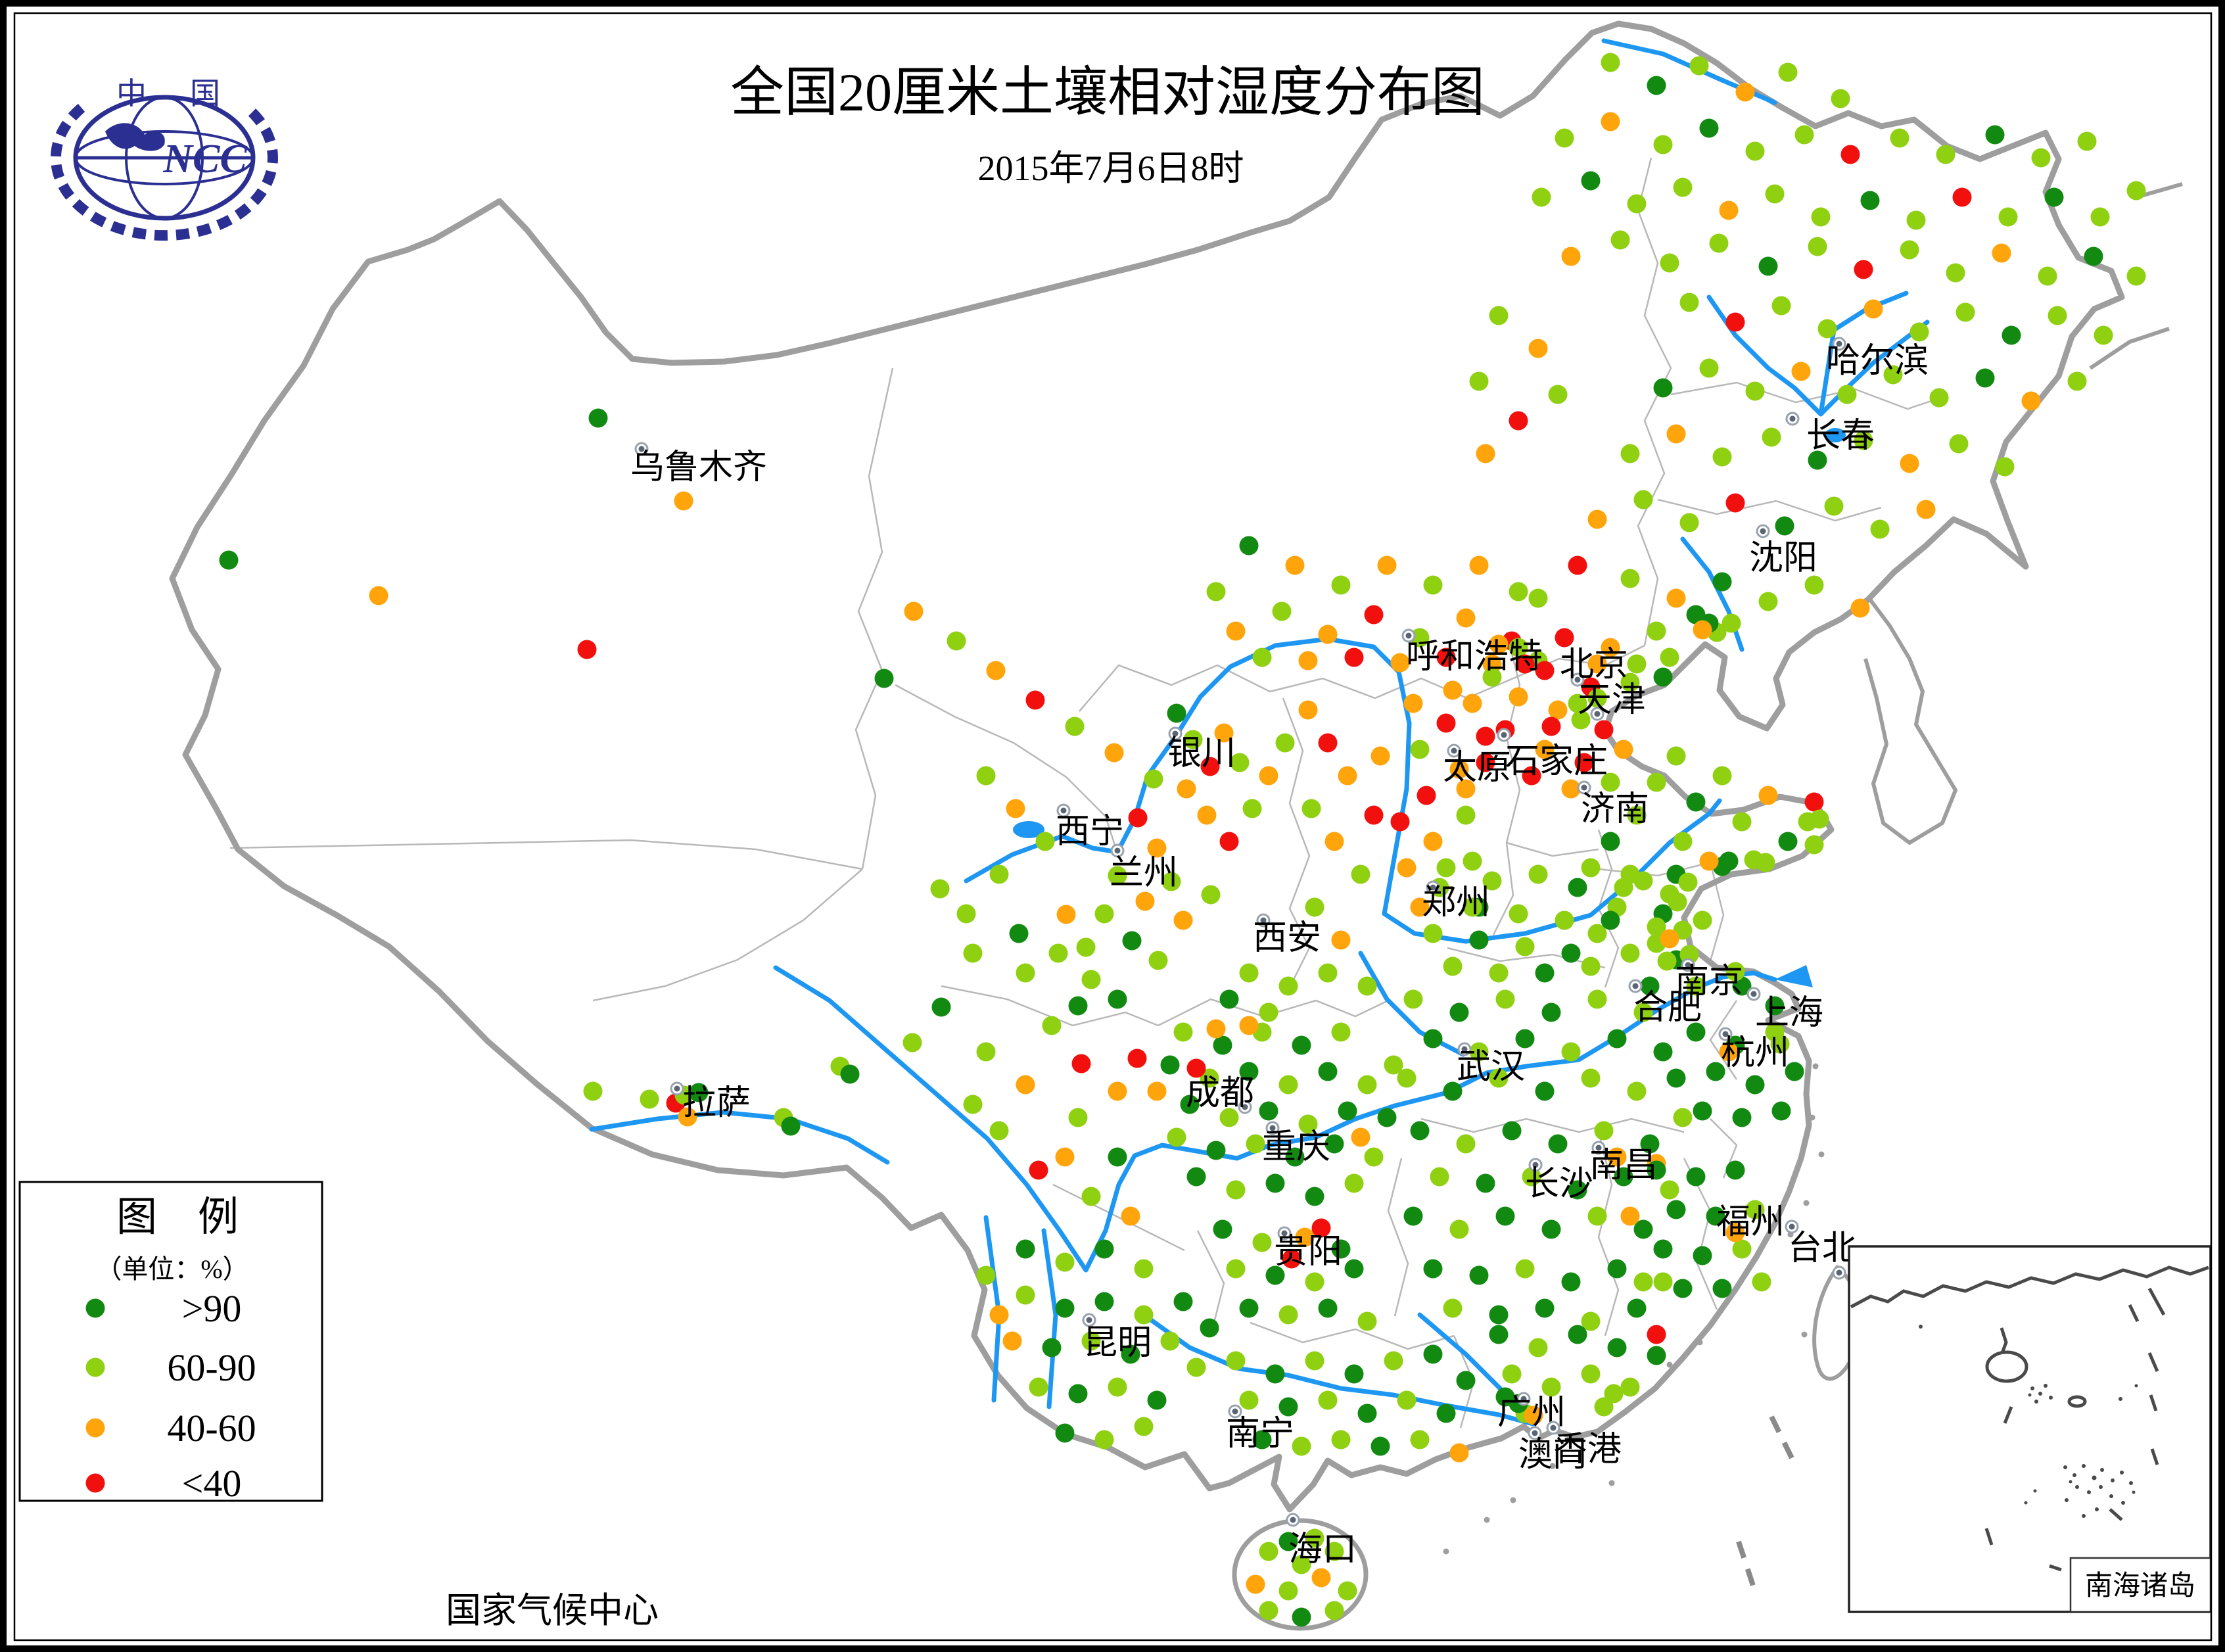  What do you see at coordinates (2004, 1340) in the screenshot?
I see `inset-leizhou` at bounding box center [2004, 1340].